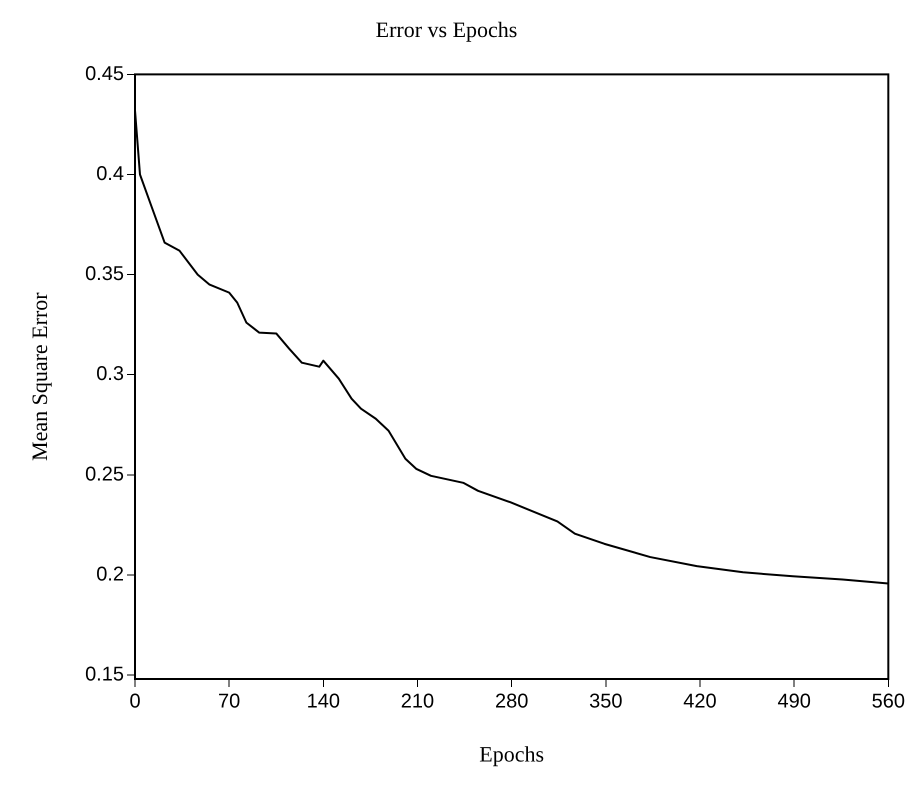  What do you see at coordinates (700, 701) in the screenshot?
I see `x-tick-label: 420` at bounding box center [700, 701].